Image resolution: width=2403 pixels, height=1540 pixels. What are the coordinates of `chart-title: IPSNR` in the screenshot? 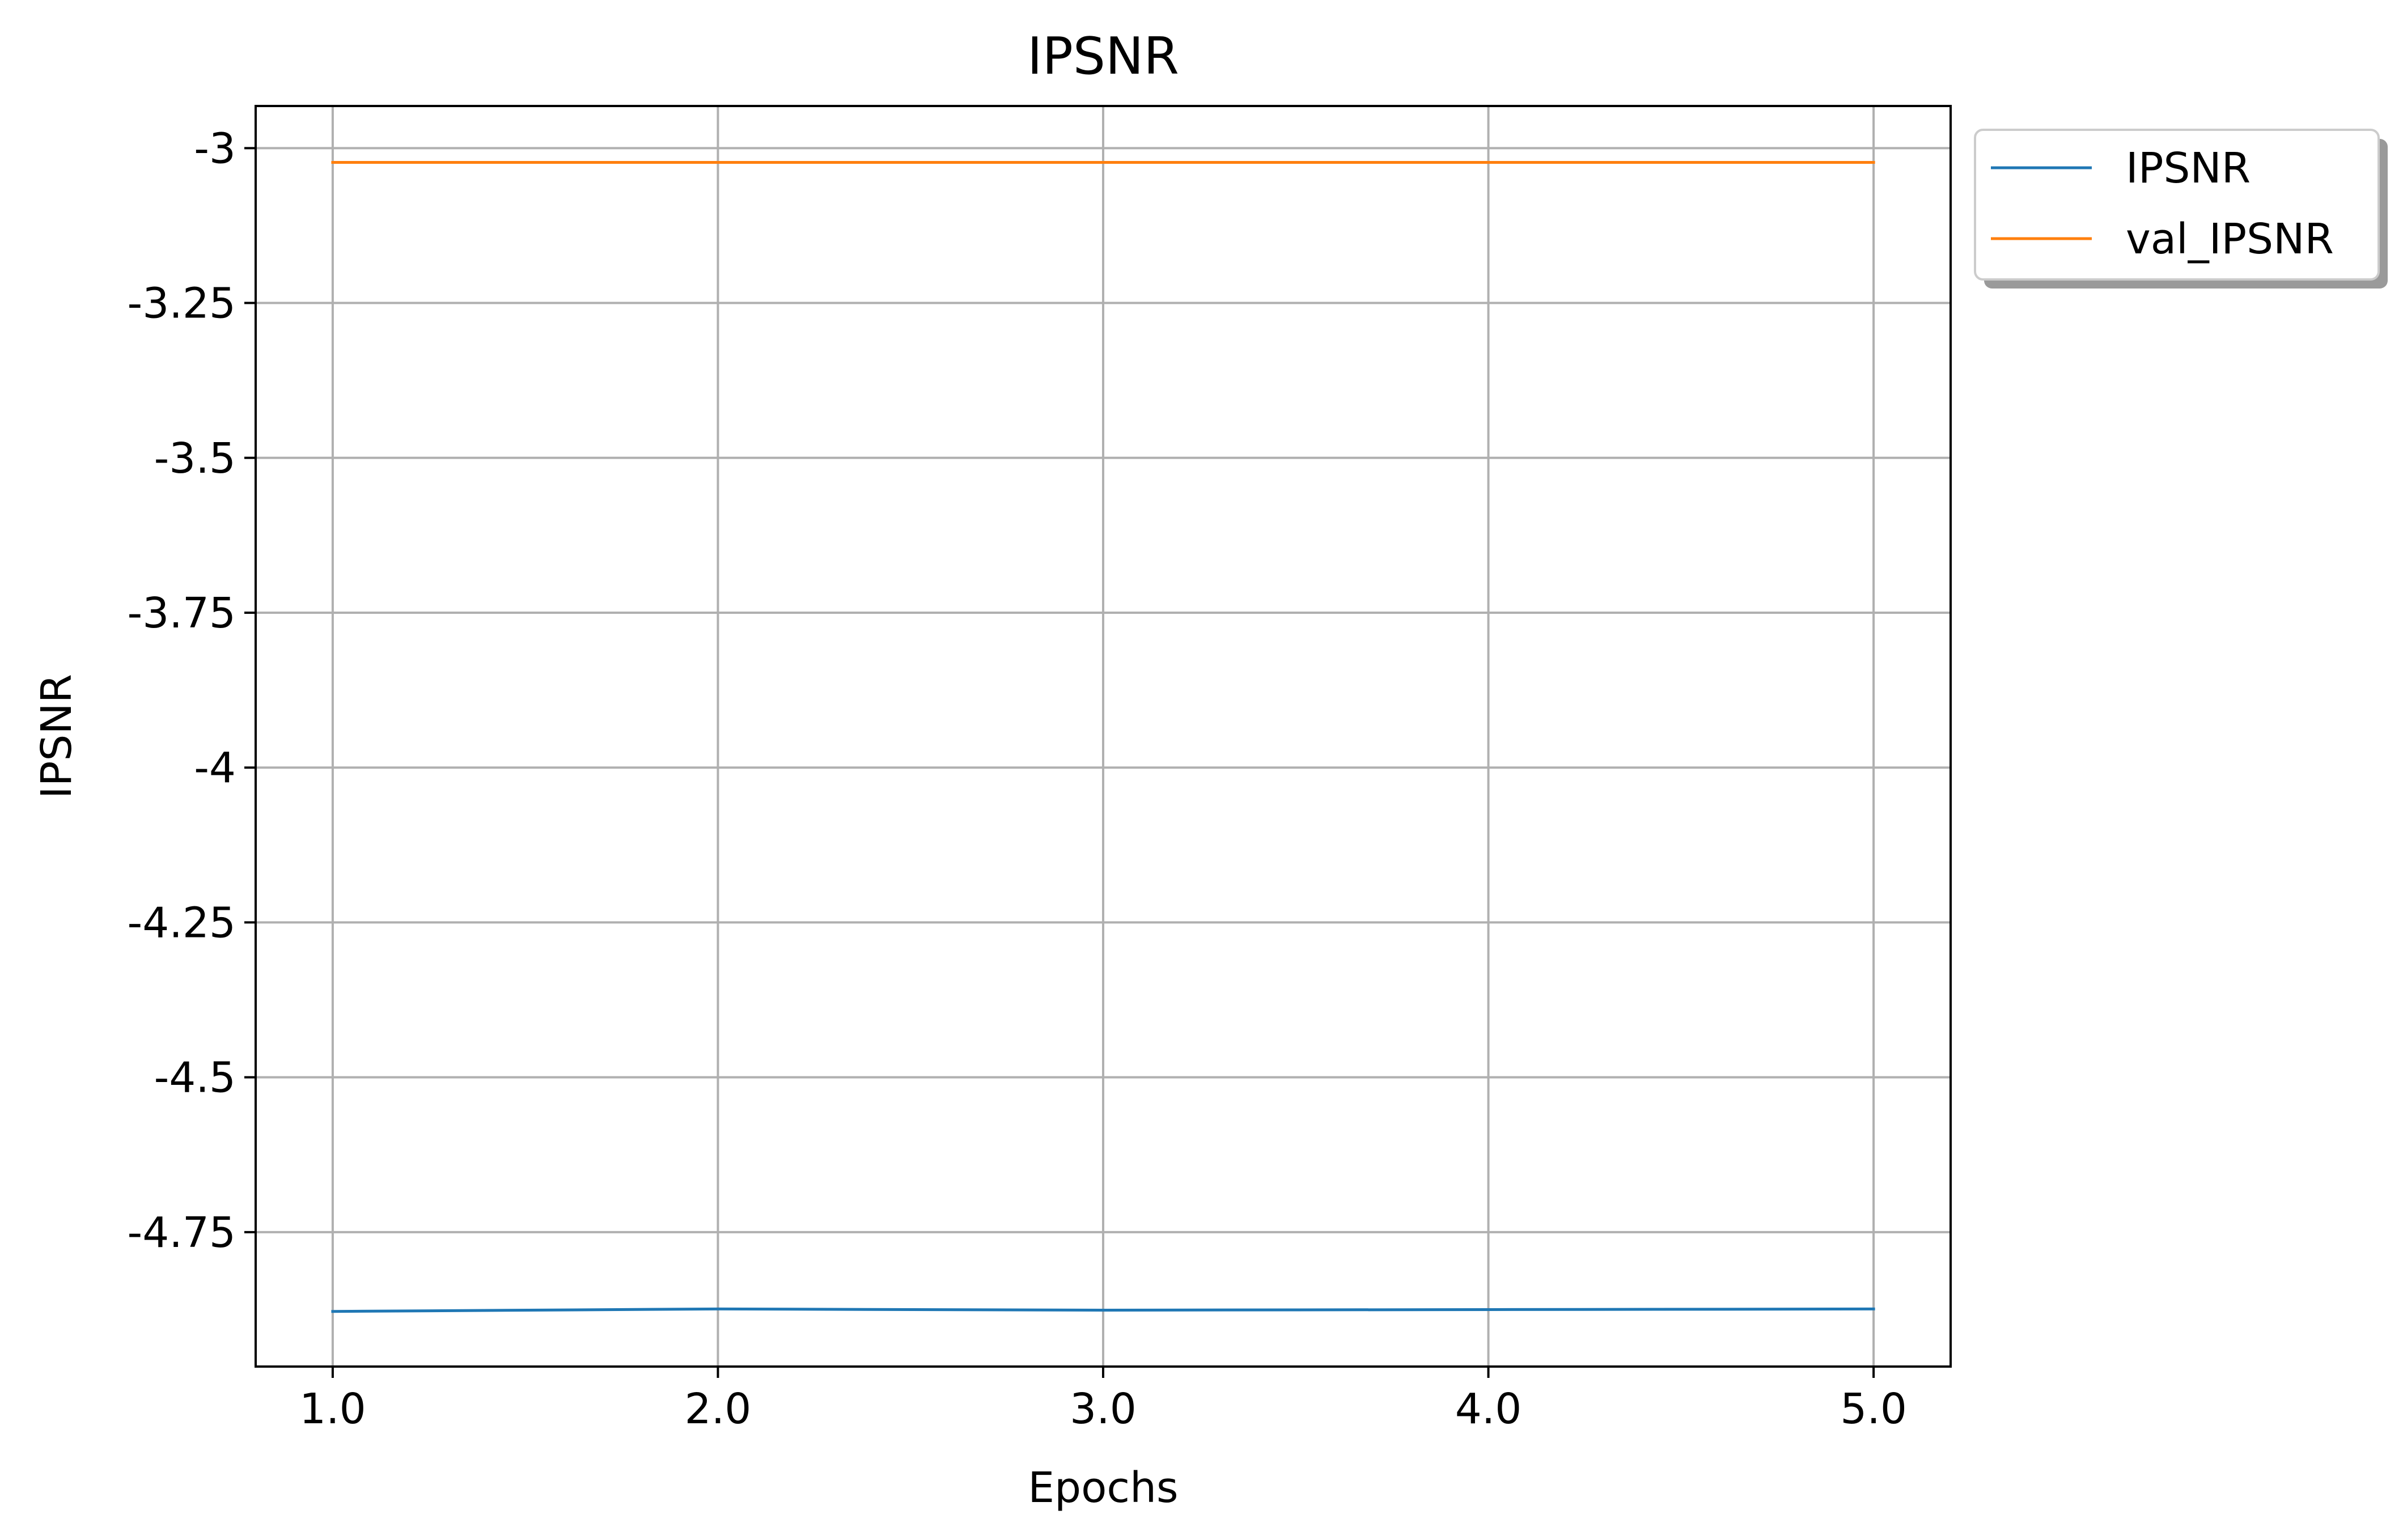 It's located at (1103, 56).